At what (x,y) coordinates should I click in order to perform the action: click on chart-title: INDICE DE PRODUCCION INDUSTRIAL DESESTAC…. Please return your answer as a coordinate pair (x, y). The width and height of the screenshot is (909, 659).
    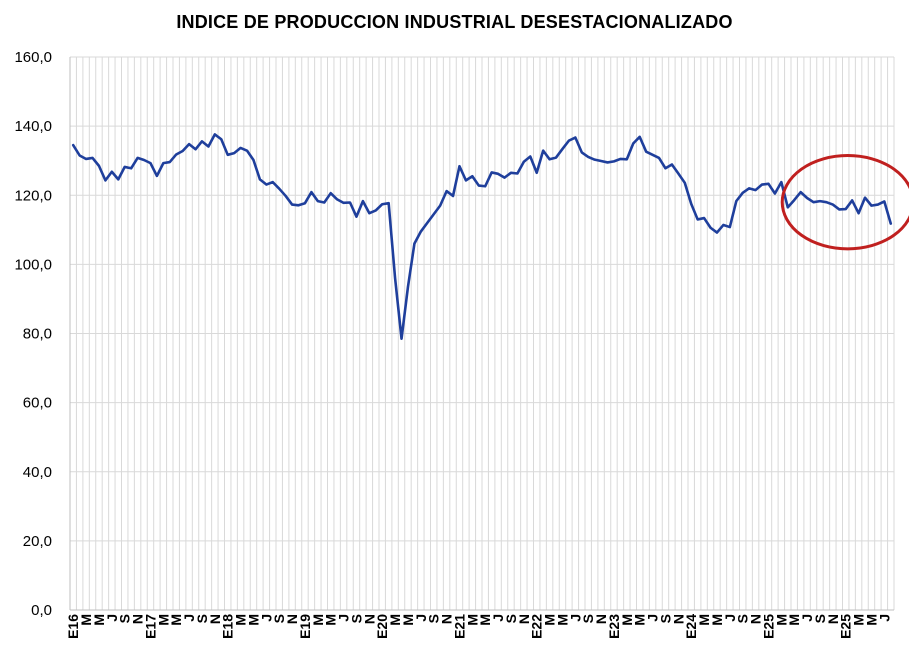
    Looking at the image, I should click on (454, 22).